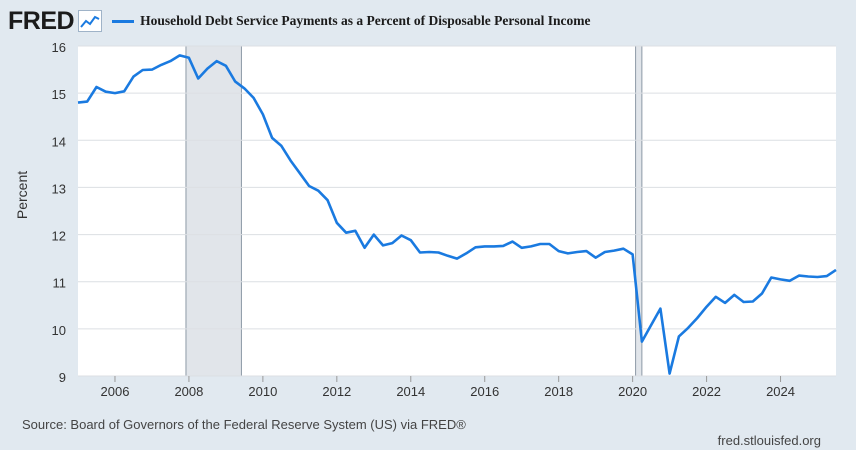 The width and height of the screenshot is (856, 450). I want to click on x-tick-label-2018: 2018, so click(558, 391).